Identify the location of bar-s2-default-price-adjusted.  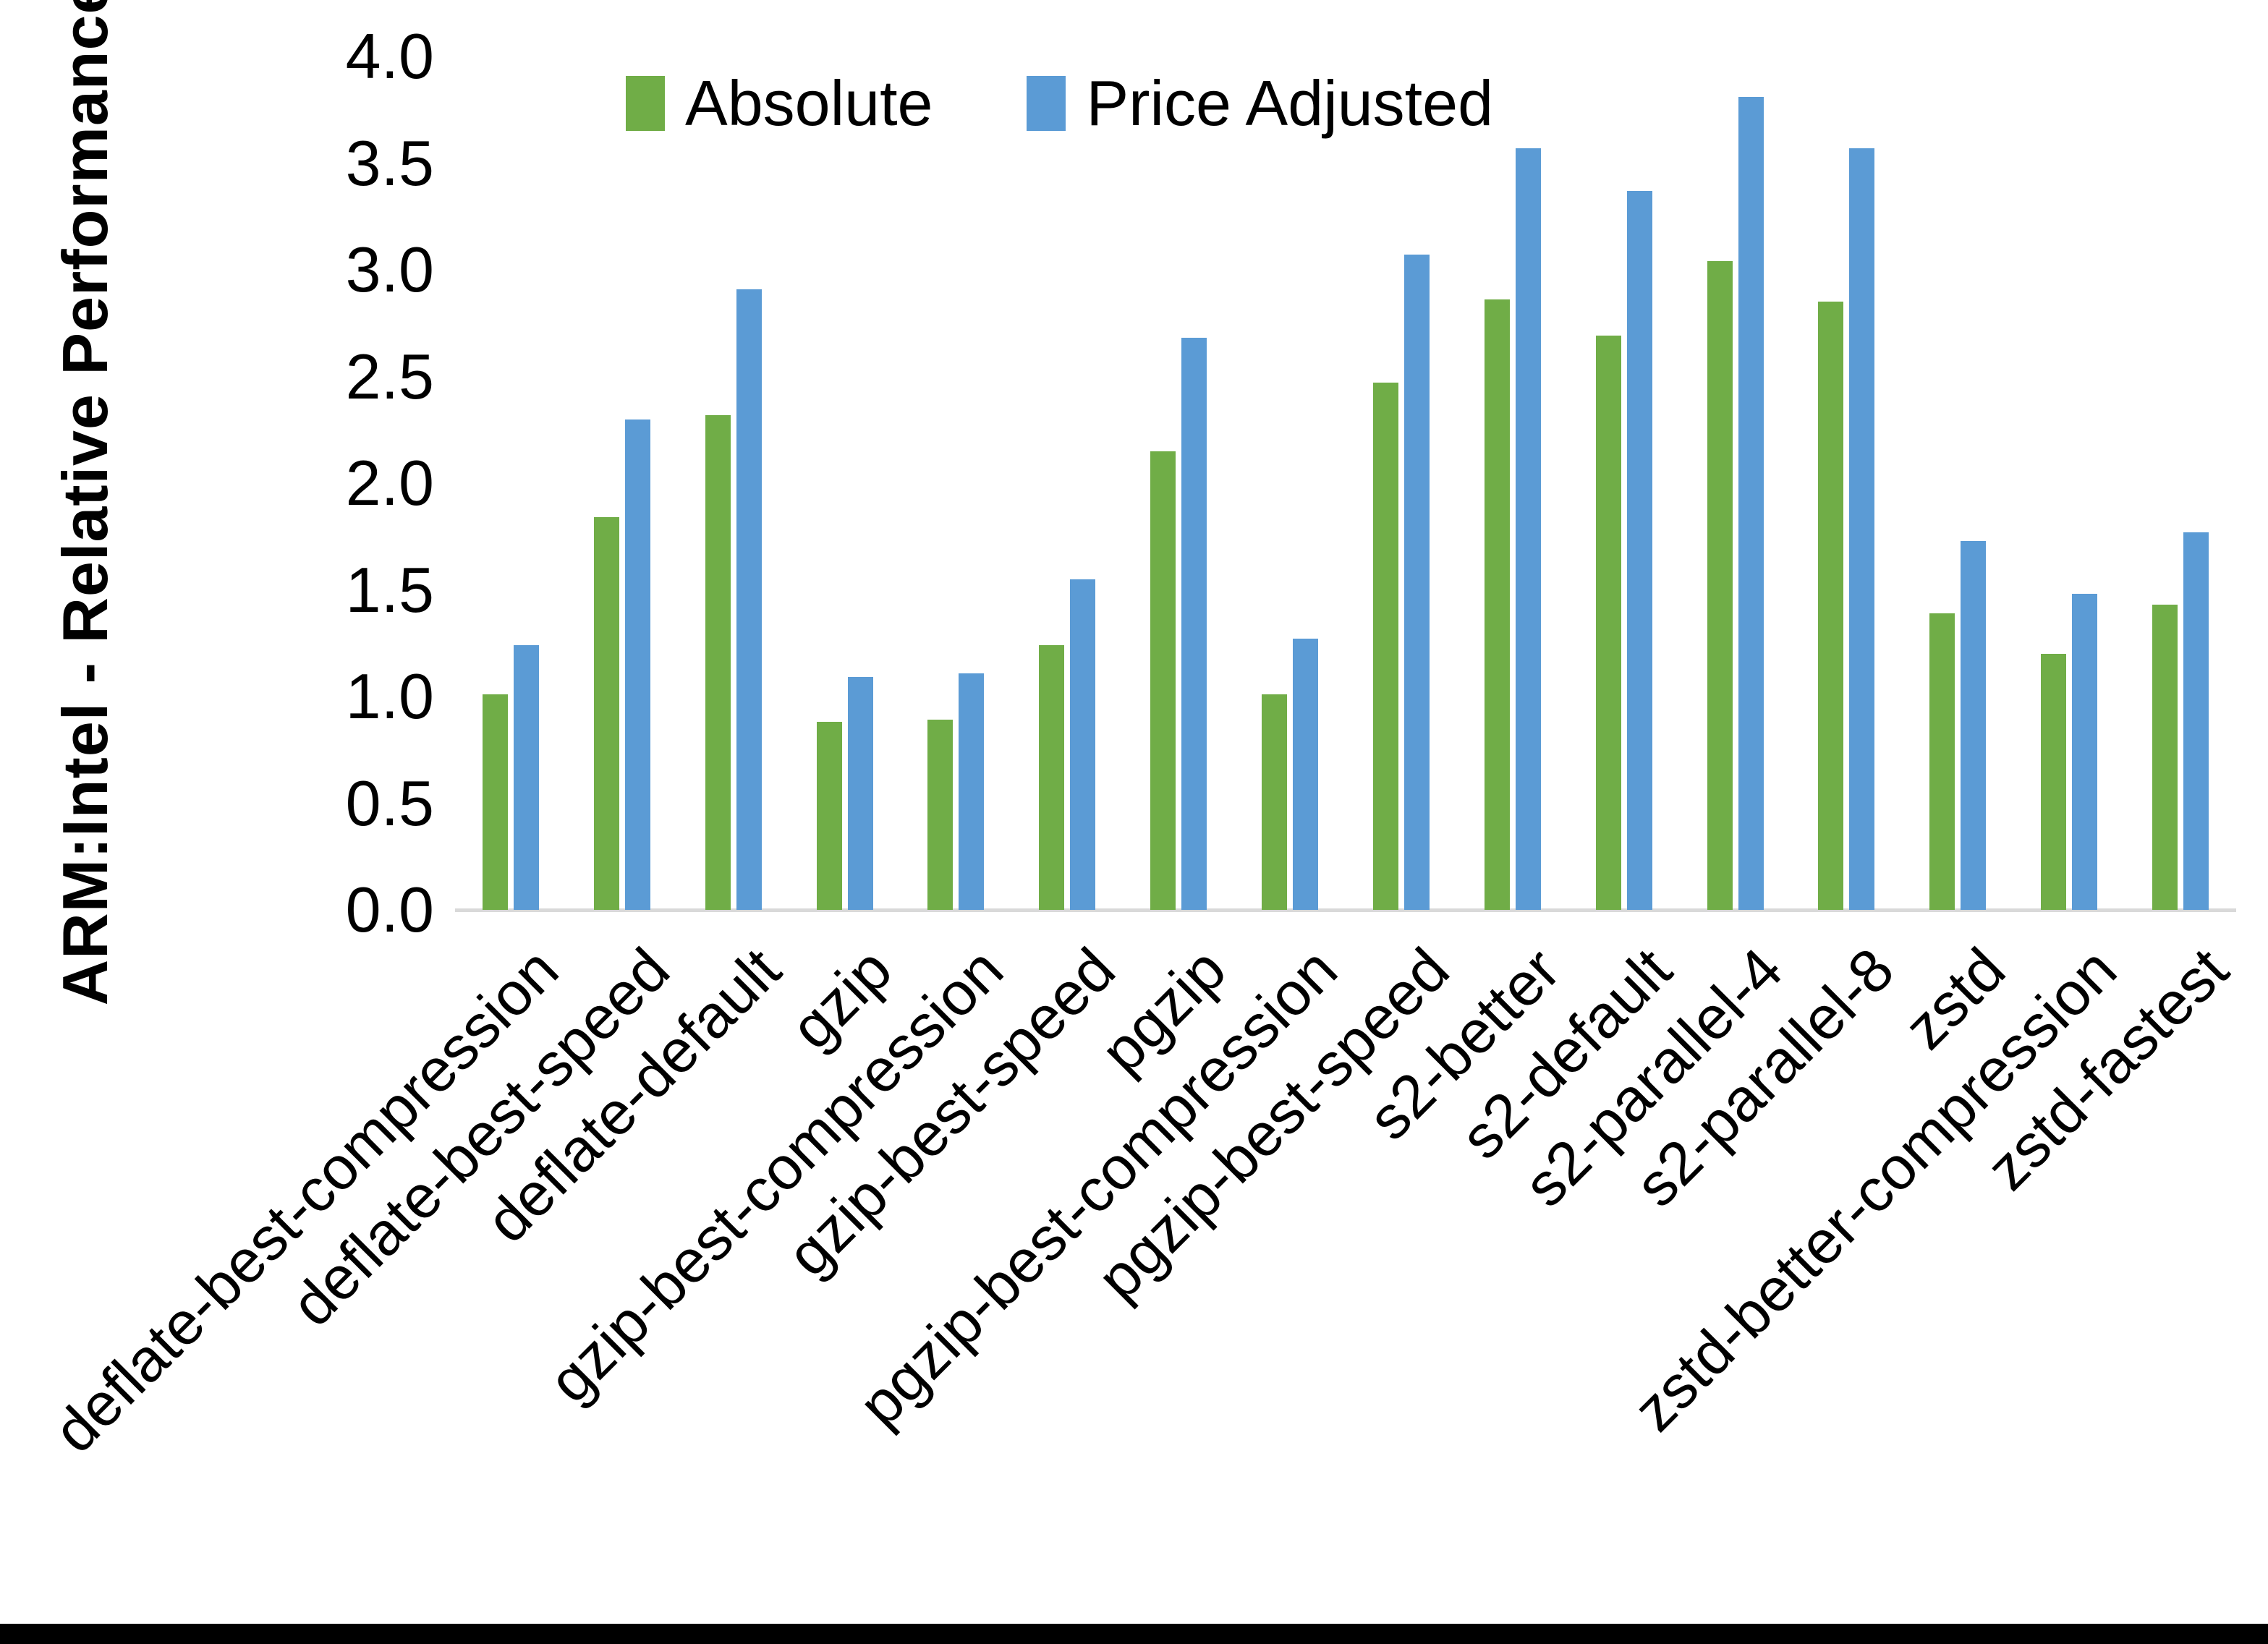
(1639, 550).